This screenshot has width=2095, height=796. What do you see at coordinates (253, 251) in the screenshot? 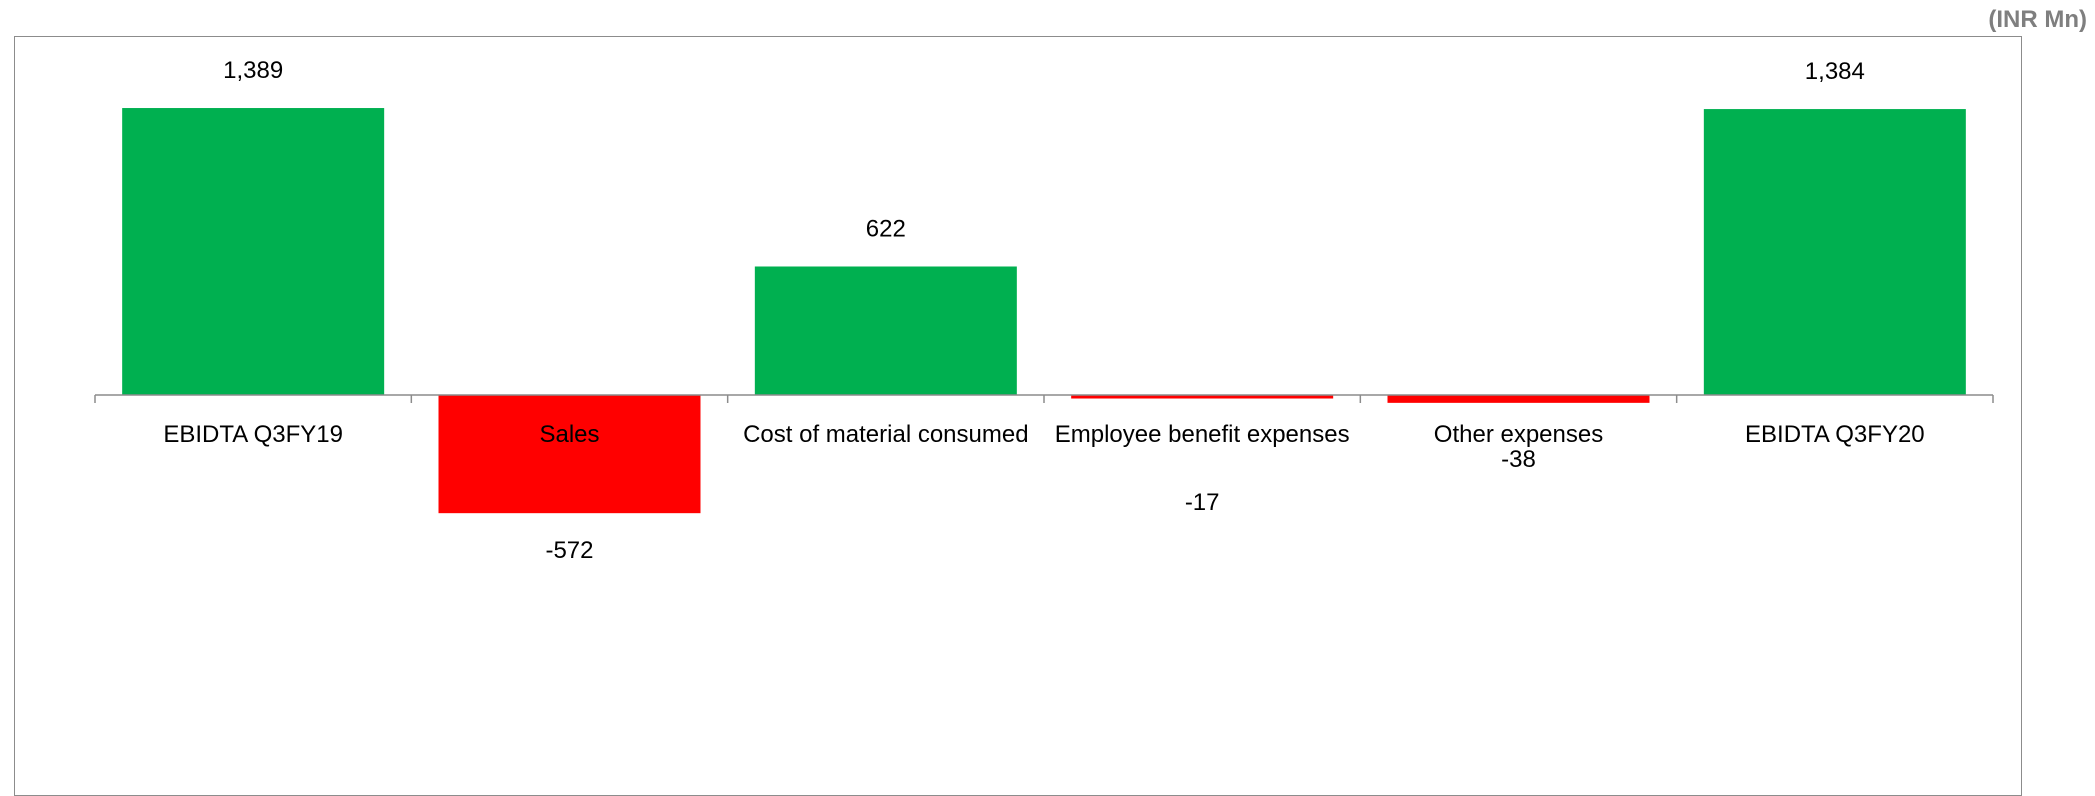
I see `bar-ebidta-q3fy19` at bounding box center [253, 251].